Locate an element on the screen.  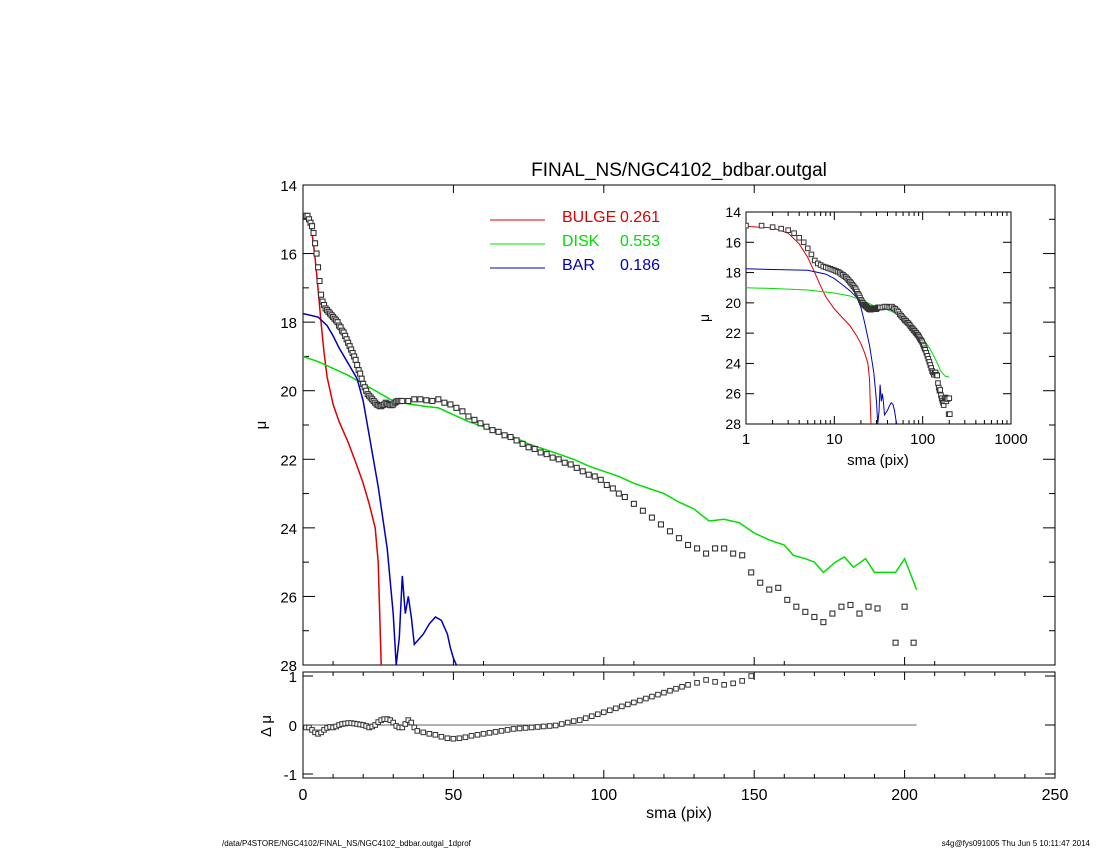
inset-x-tick-label: 10 is located at coordinates (834, 439).